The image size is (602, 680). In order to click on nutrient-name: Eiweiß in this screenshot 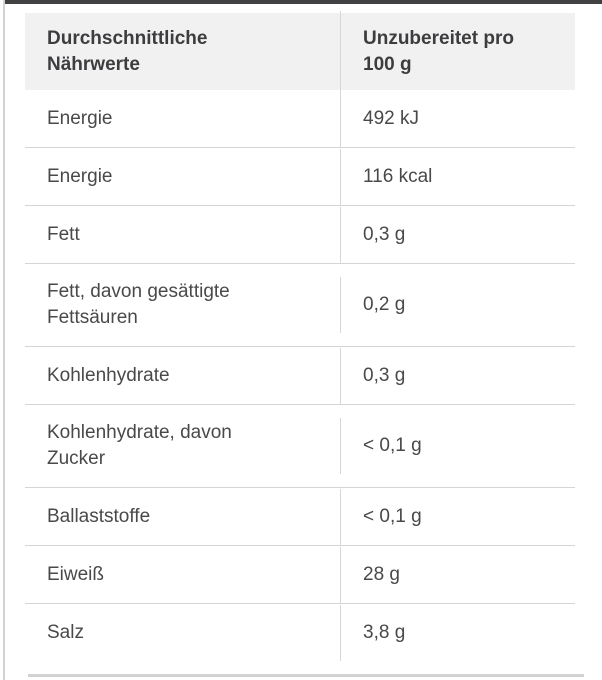, I will do `click(76, 574)`.